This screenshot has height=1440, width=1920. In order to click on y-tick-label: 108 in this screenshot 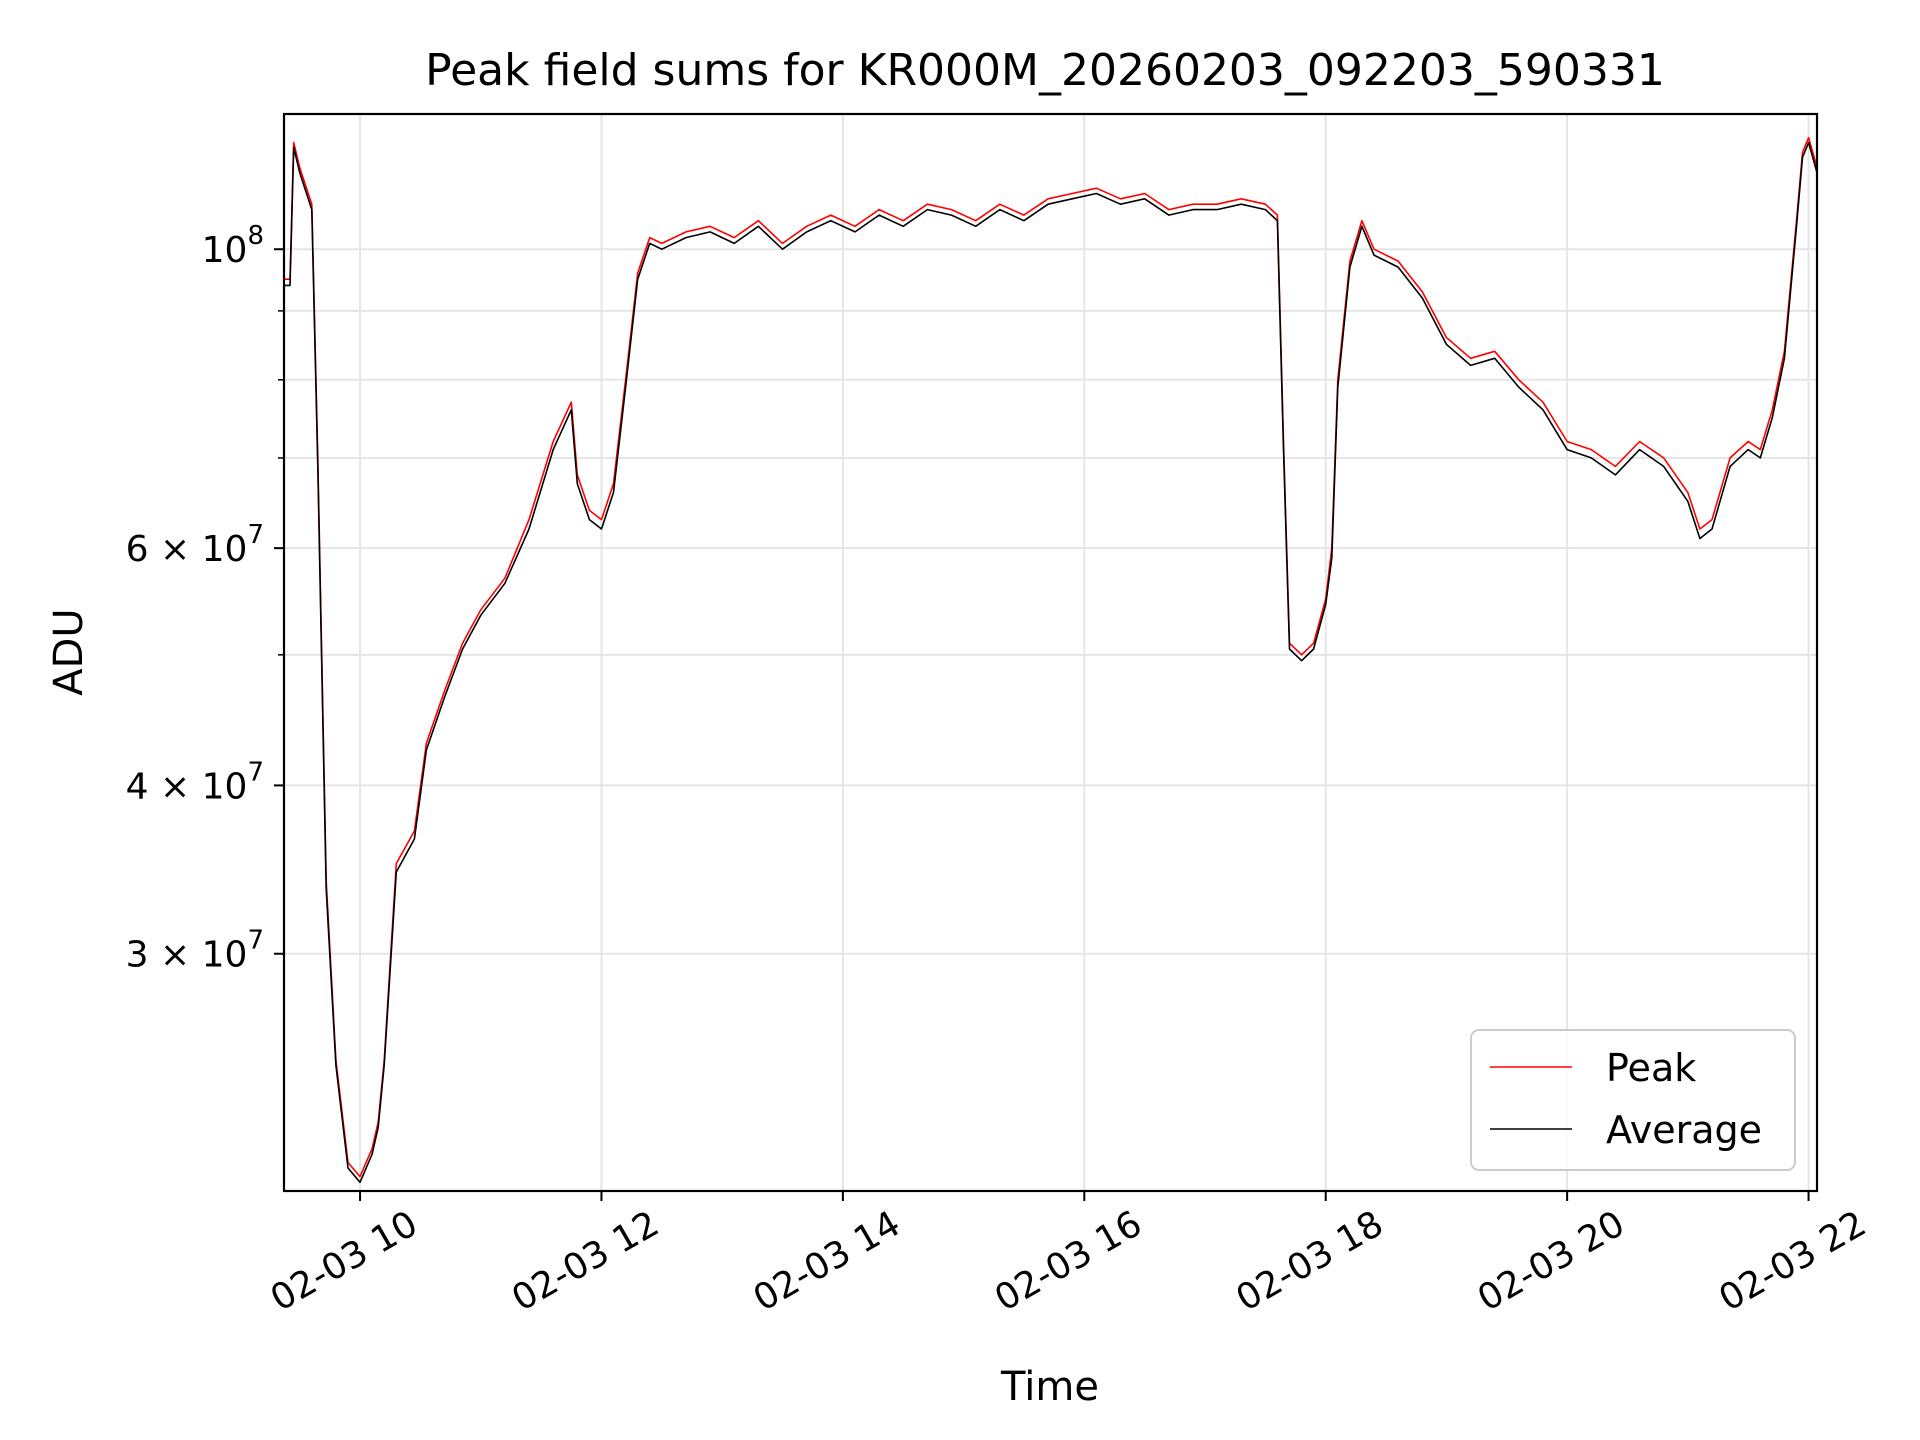, I will do `click(233, 246)`.